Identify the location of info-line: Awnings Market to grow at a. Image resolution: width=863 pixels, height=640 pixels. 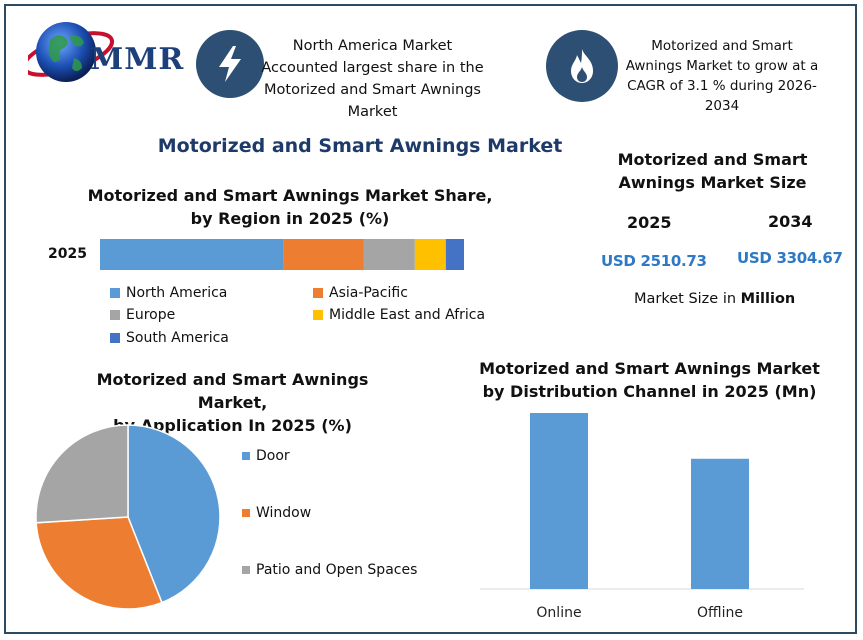
(722, 66).